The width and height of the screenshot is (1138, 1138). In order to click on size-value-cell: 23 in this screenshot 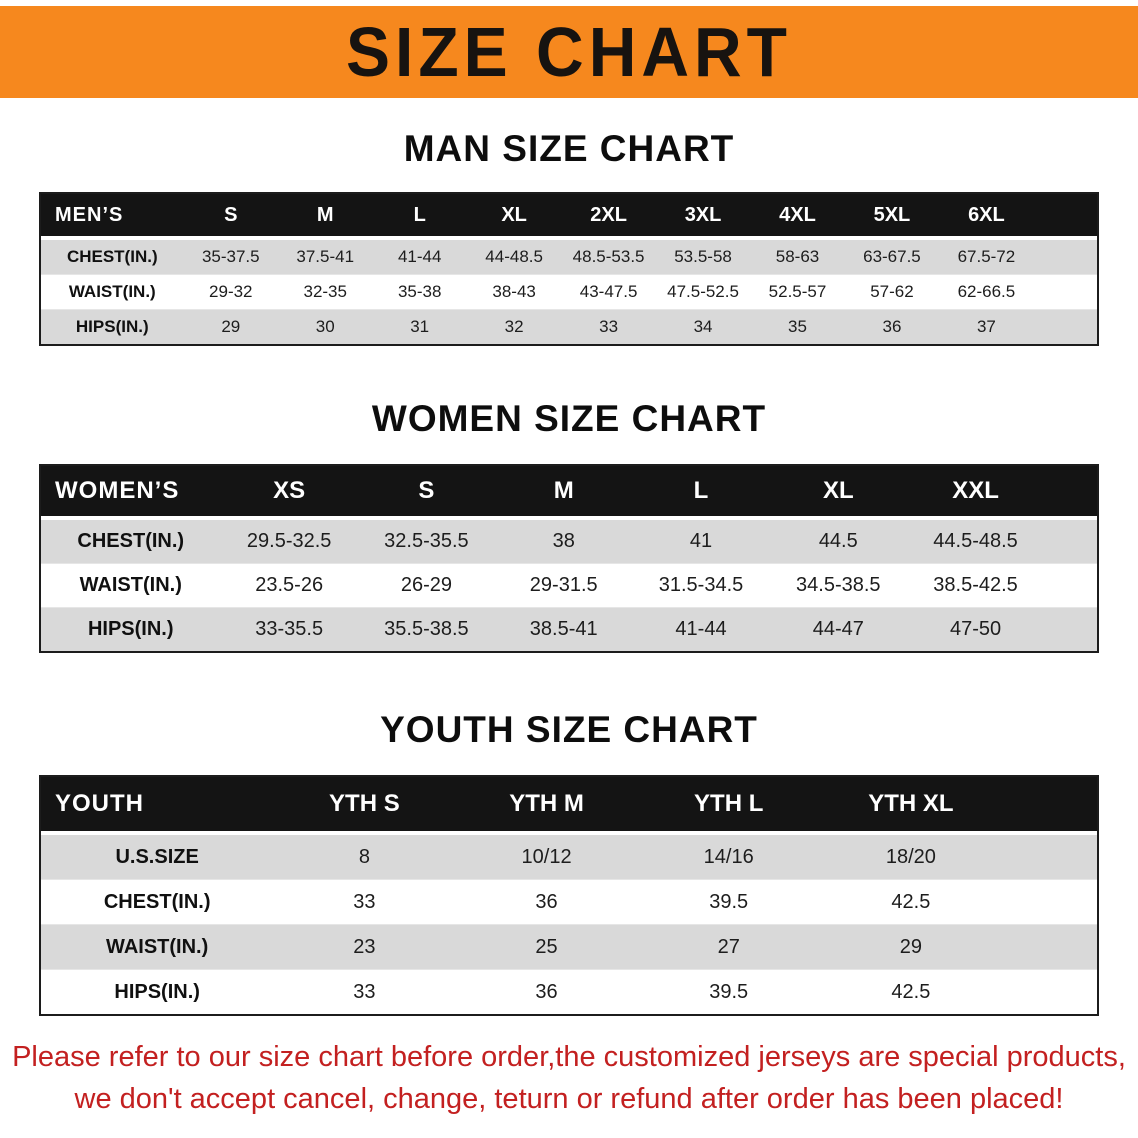, I will do `click(364, 947)`.